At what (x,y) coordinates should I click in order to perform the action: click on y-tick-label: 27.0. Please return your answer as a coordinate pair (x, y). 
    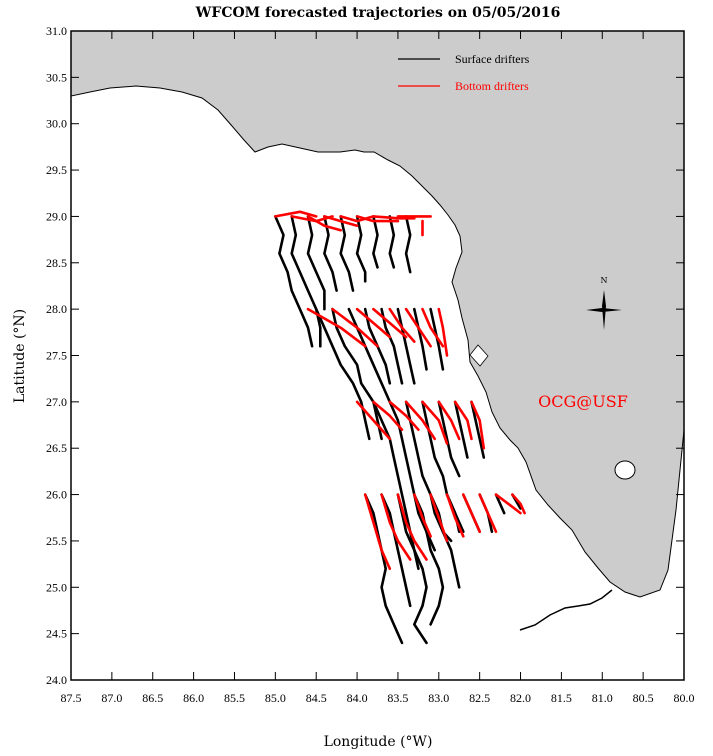
    Looking at the image, I should click on (56, 402).